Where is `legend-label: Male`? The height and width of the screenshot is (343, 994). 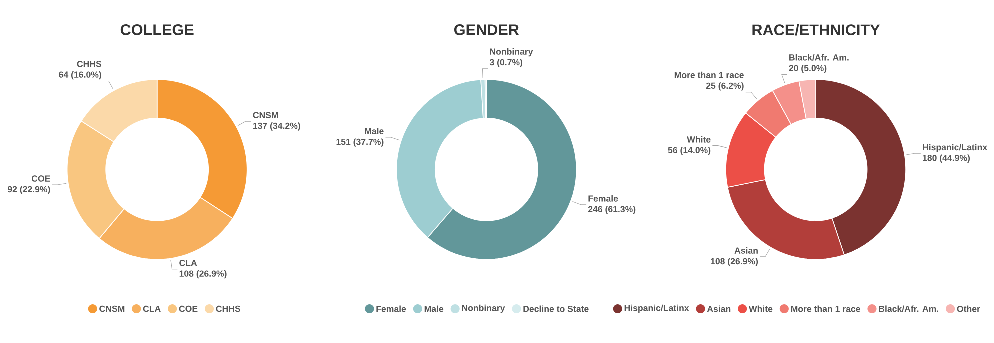 legend-label: Male is located at coordinates (434, 309).